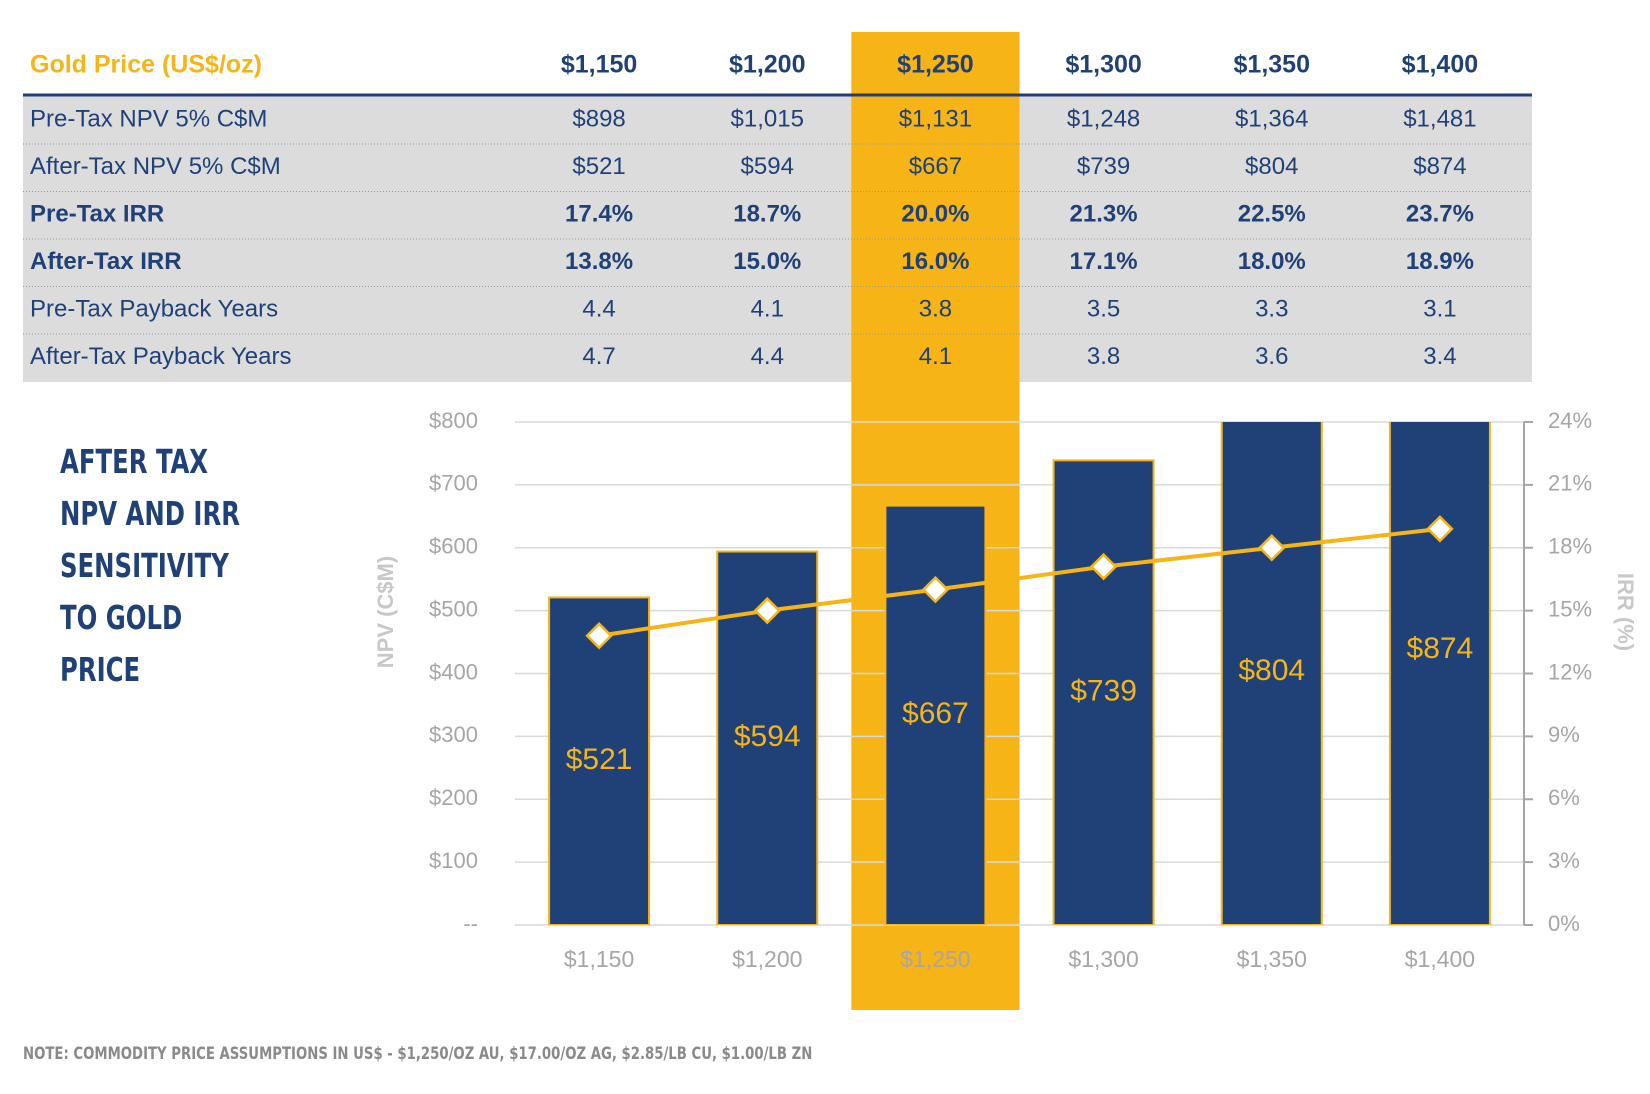  Describe the element at coordinates (767, 736) in the screenshot. I see `data-label: $594` at that location.